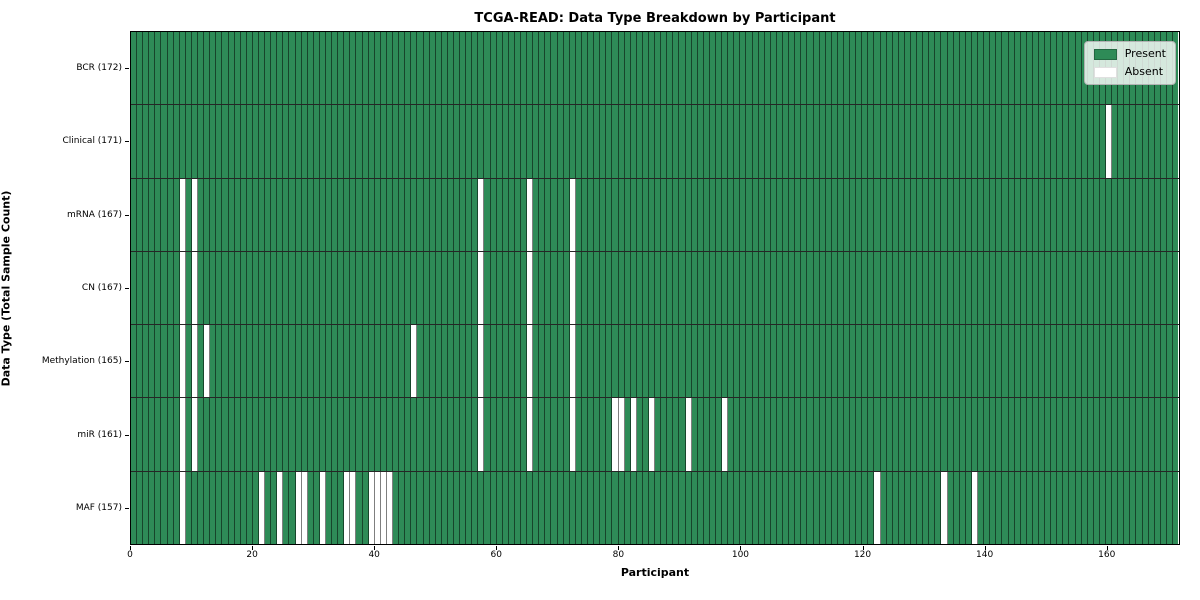  Describe the element at coordinates (1105, 54) in the screenshot. I see `present-swatch-icon` at that location.